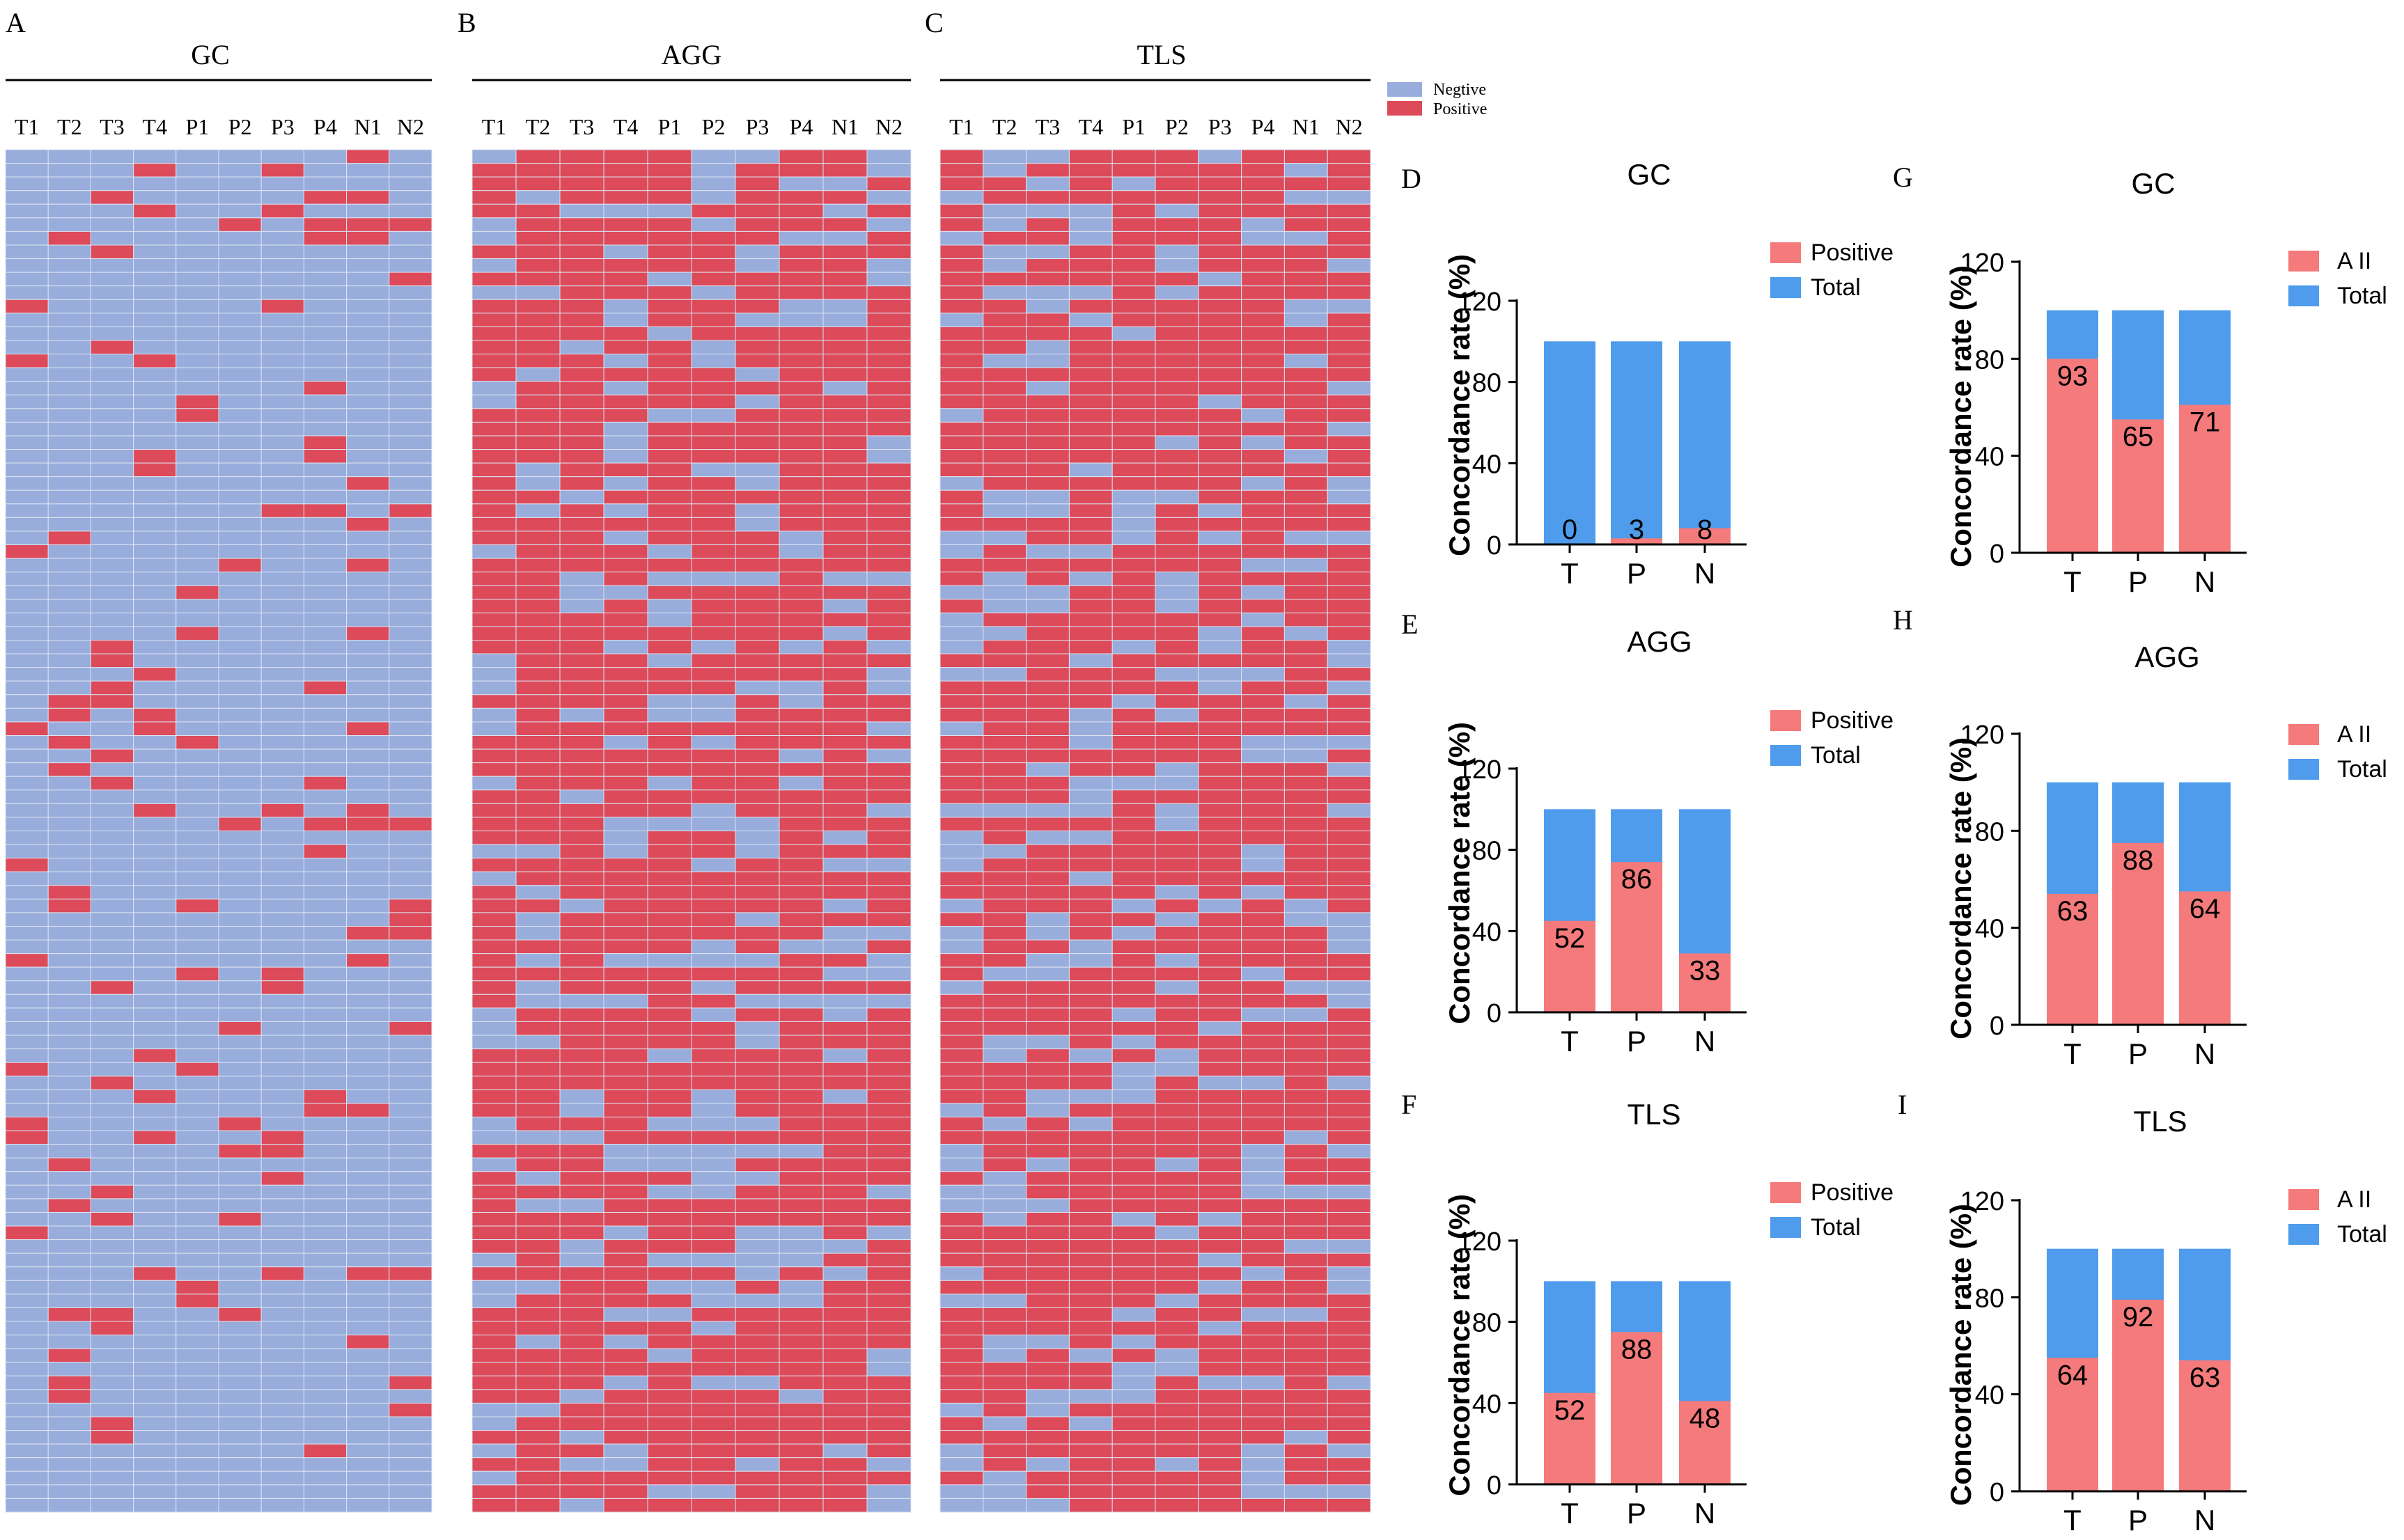 This screenshot has height=1540, width=2404. I want to click on y-tick-label: 40, so click(1989, 457).